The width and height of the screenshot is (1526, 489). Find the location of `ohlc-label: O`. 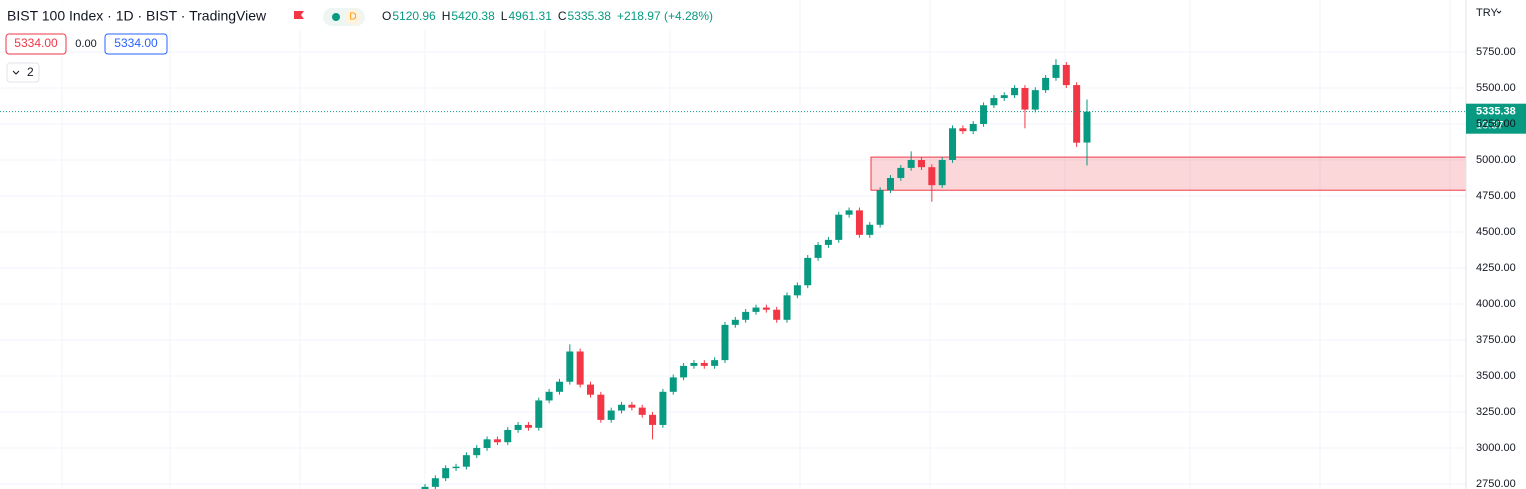

ohlc-label: O is located at coordinates (386, 16).